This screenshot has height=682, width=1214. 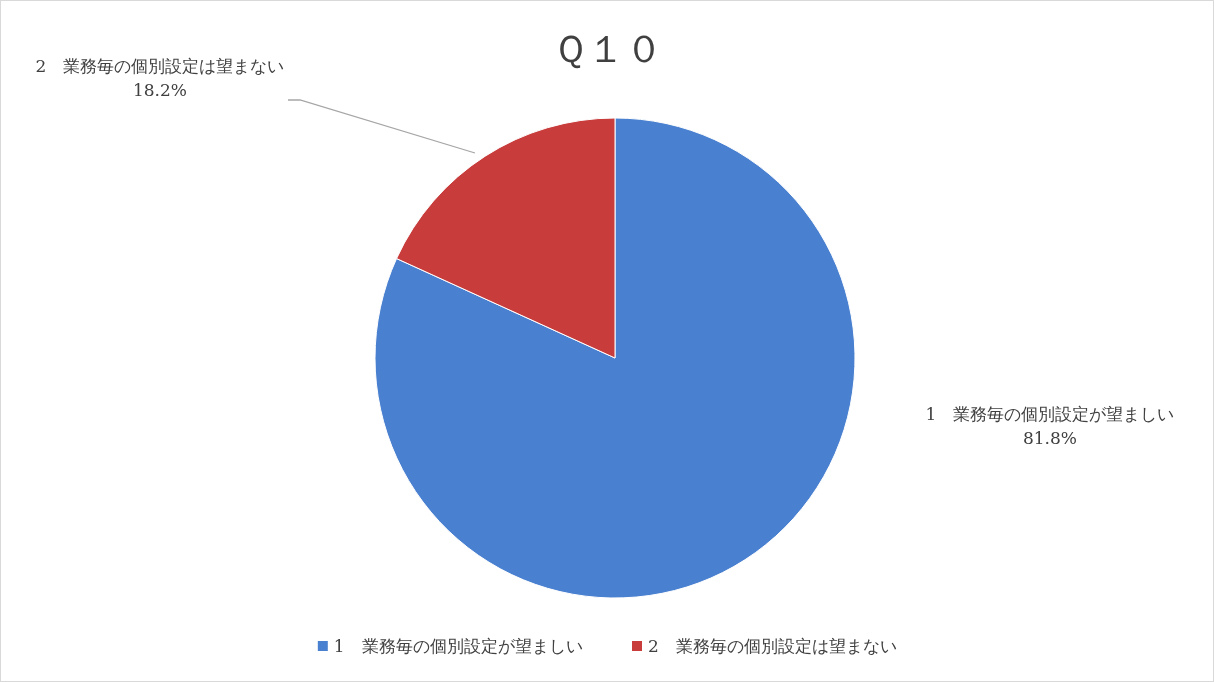 What do you see at coordinates (160, 90) in the screenshot?
I see `data-label: 18.2%` at bounding box center [160, 90].